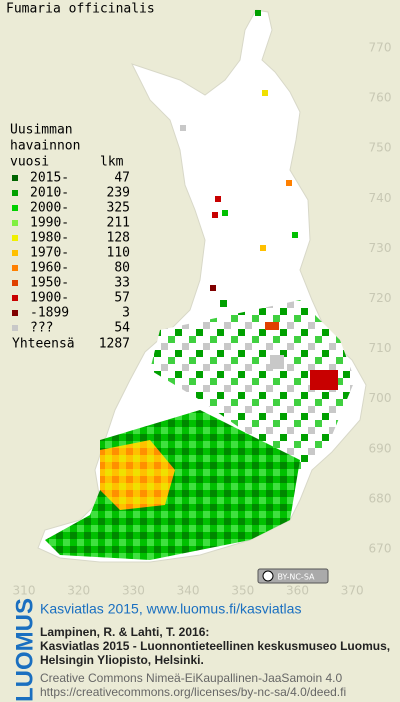 This screenshot has width=400, height=702. What do you see at coordinates (49, 268) in the screenshot?
I see `legend-label: 1960-` at bounding box center [49, 268].